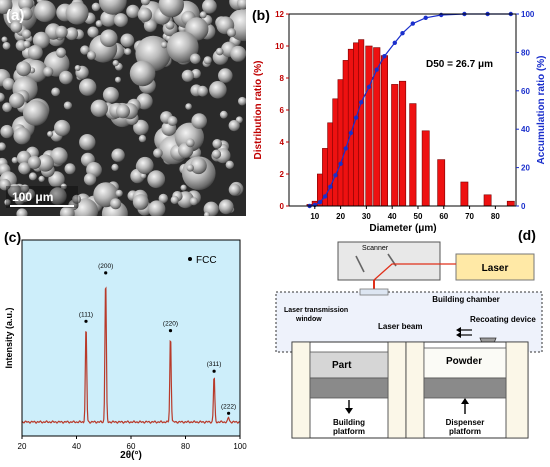 This screenshot has width=550, height=467. I want to click on x-tick-label: 60, so click(131, 446).